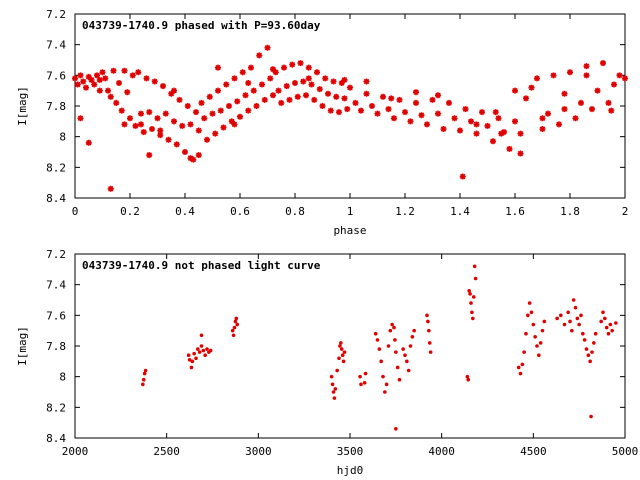 The image size is (640, 480). Describe the element at coordinates (515, 211) in the screenshot. I see `x-tick-label: 1.6` at that location.